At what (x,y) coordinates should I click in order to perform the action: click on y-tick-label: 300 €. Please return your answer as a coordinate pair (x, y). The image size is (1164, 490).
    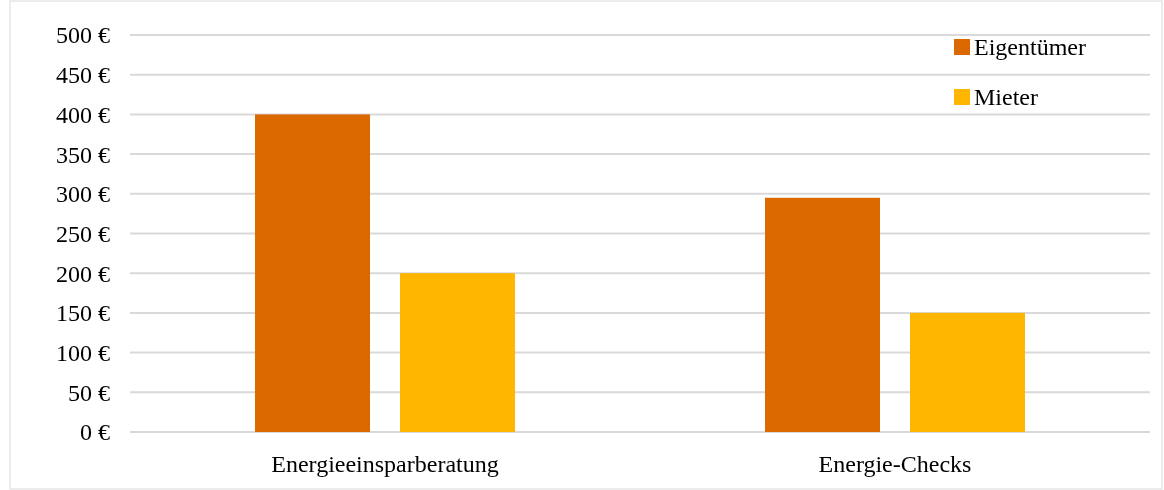
    Looking at the image, I should click on (83, 194).